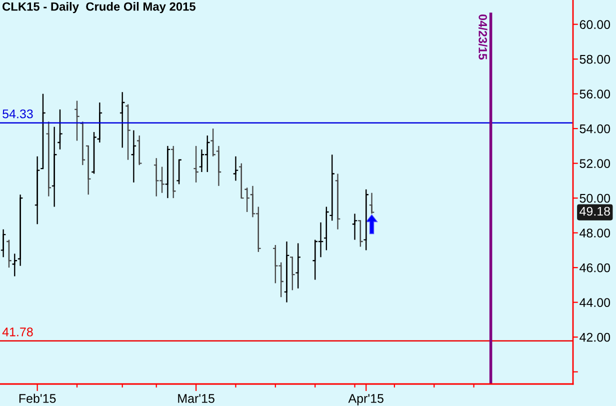 This screenshot has height=406, width=616. I want to click on y-tick-label: 42.00, so click(595, 337).